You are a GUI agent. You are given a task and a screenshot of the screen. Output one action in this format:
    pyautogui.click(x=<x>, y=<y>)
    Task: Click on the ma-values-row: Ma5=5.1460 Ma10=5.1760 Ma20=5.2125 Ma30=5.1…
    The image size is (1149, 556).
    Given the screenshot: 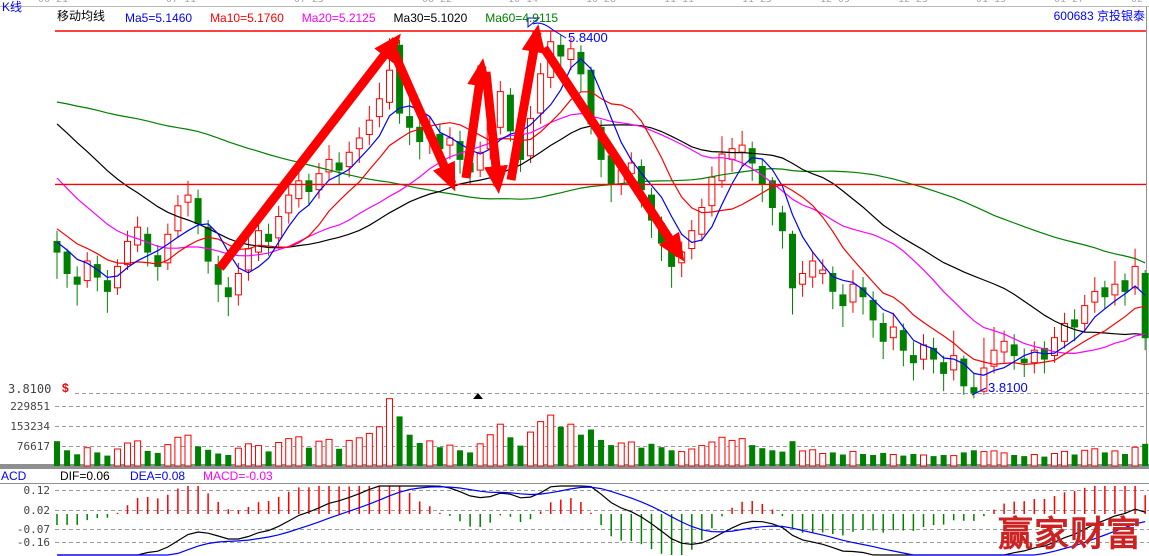 What is the action you would take?
    pyautogui.click(x=350, y=18)
    